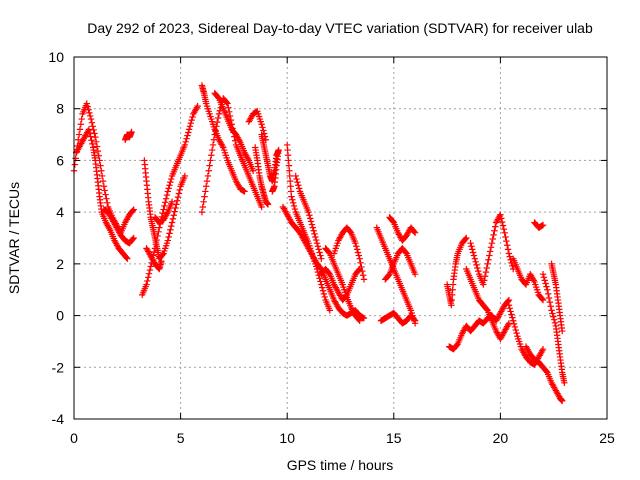 The height and width of the screenshot is (480, 640). What do you see at coordinates (74, 438) in the screenshot?
I see `x-tick-label: 0` at bounding box center [74, 438].